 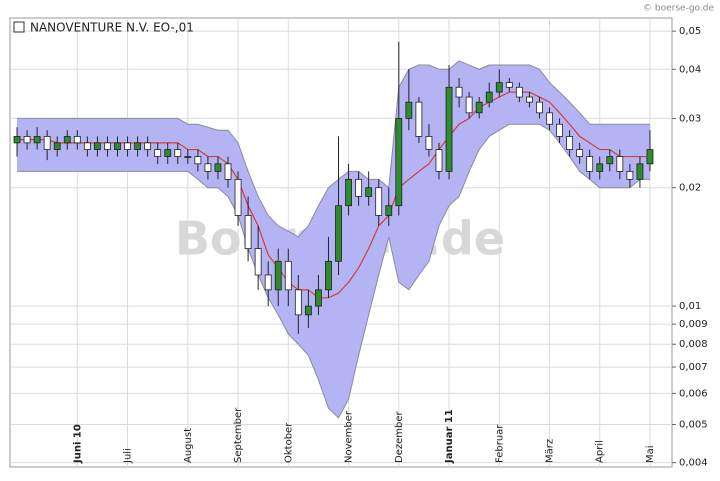 I want to click on x-tick-label: Juli, so click(x=128, y=456).